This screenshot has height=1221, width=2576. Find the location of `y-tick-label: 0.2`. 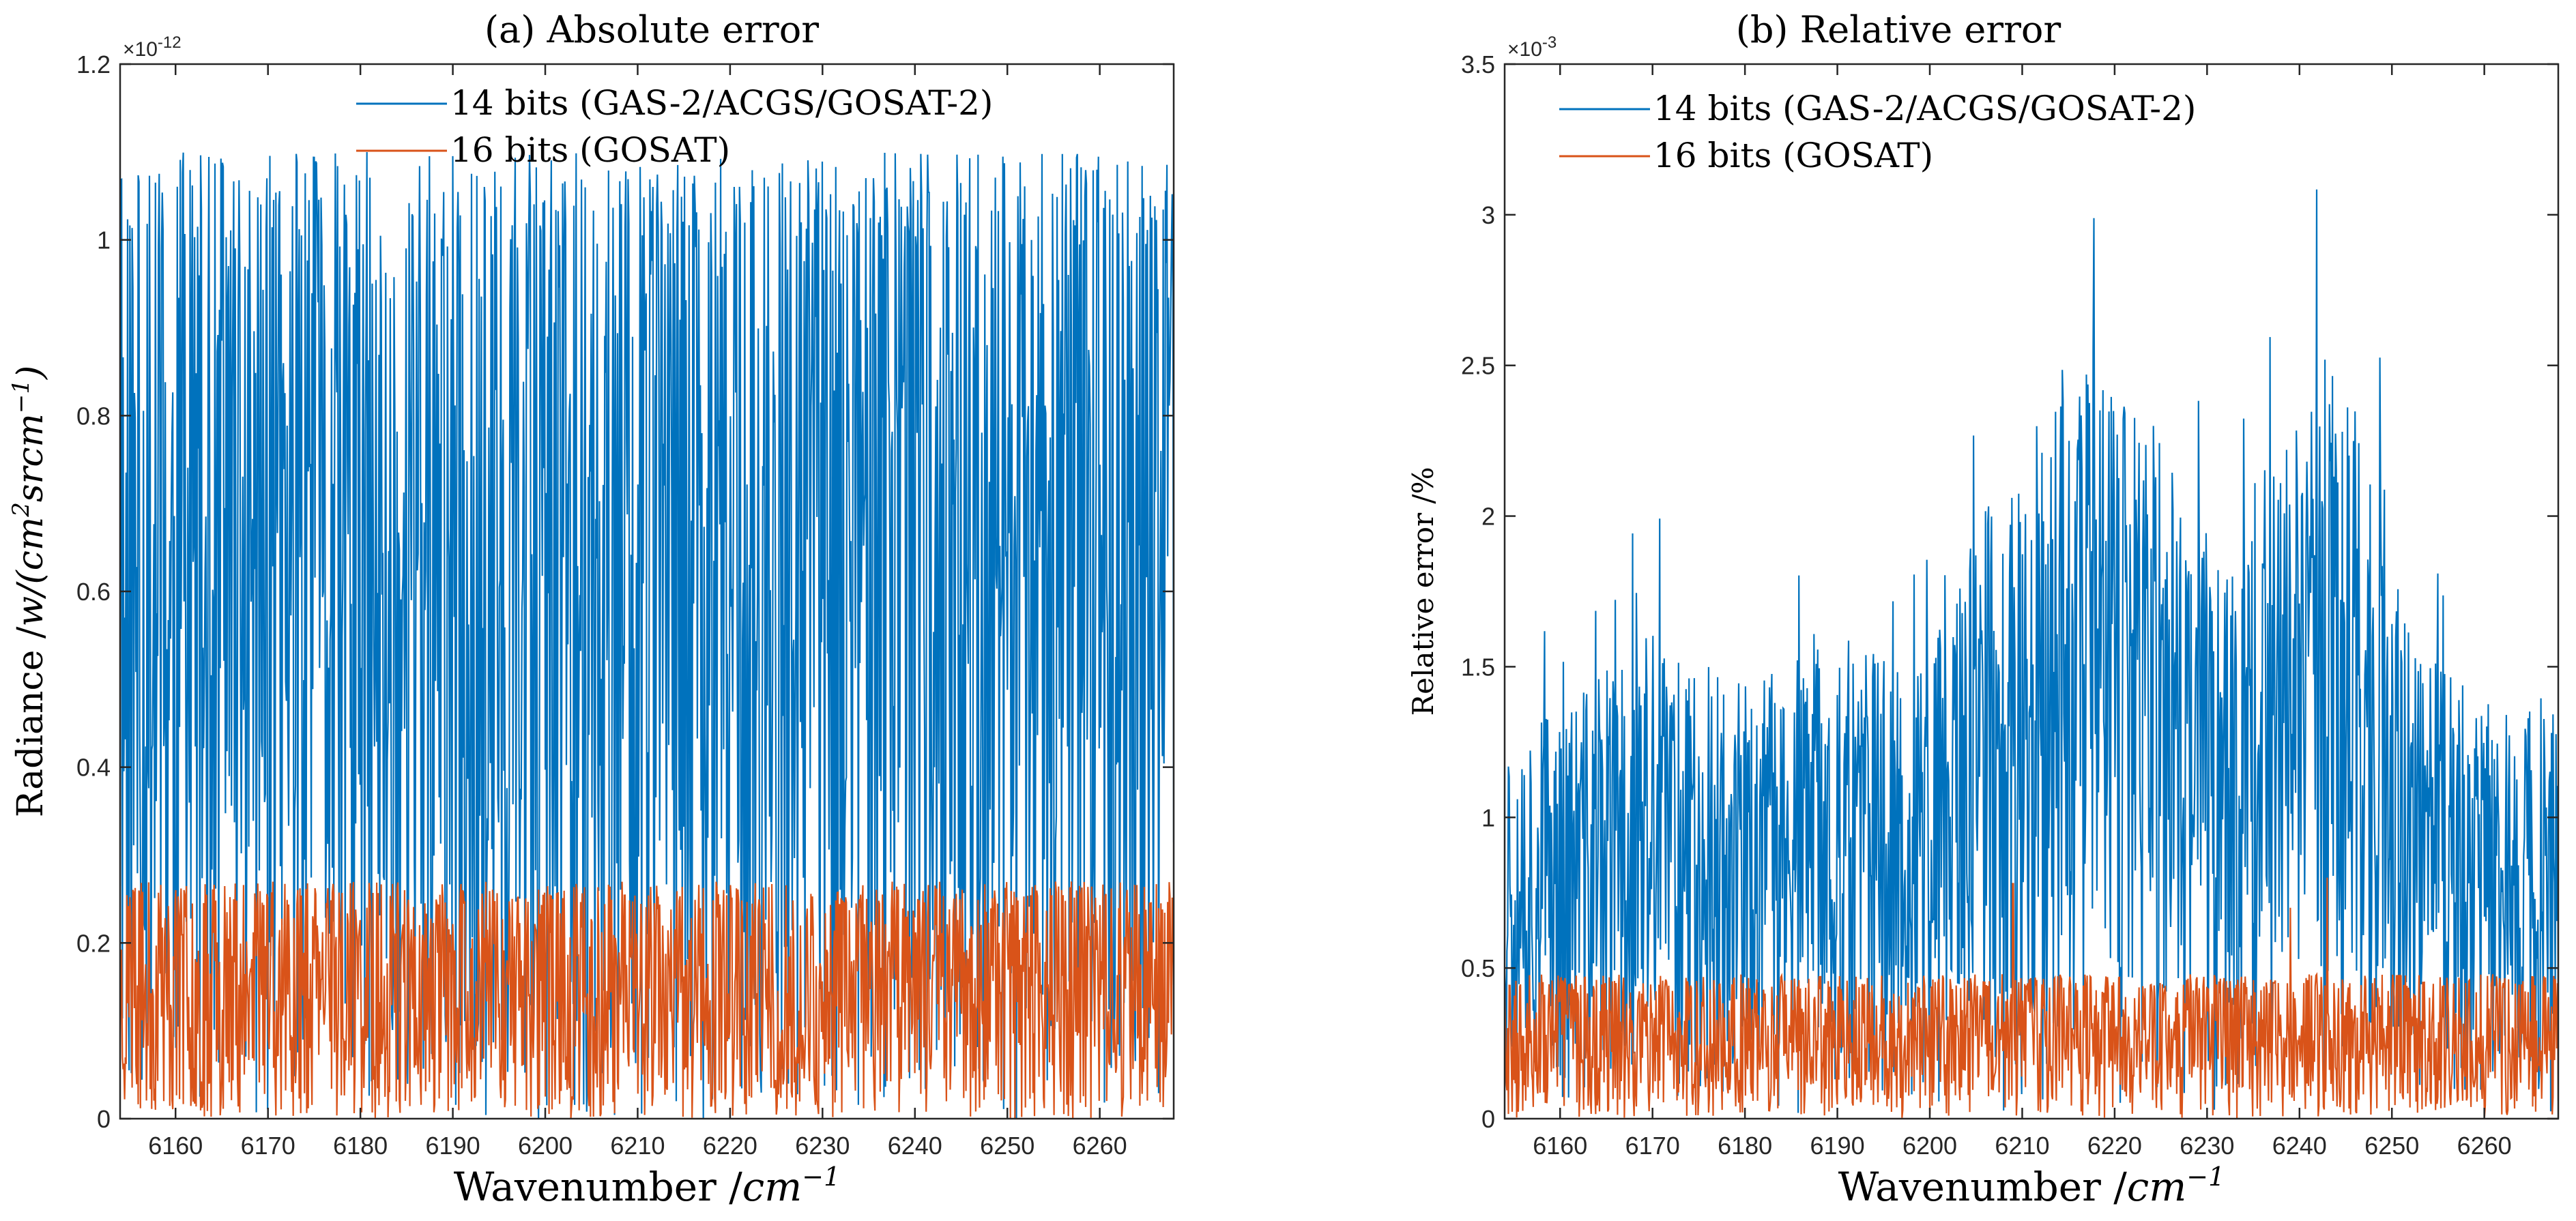

y-tick-label: 0.2 is located at coordinates (93, 943).